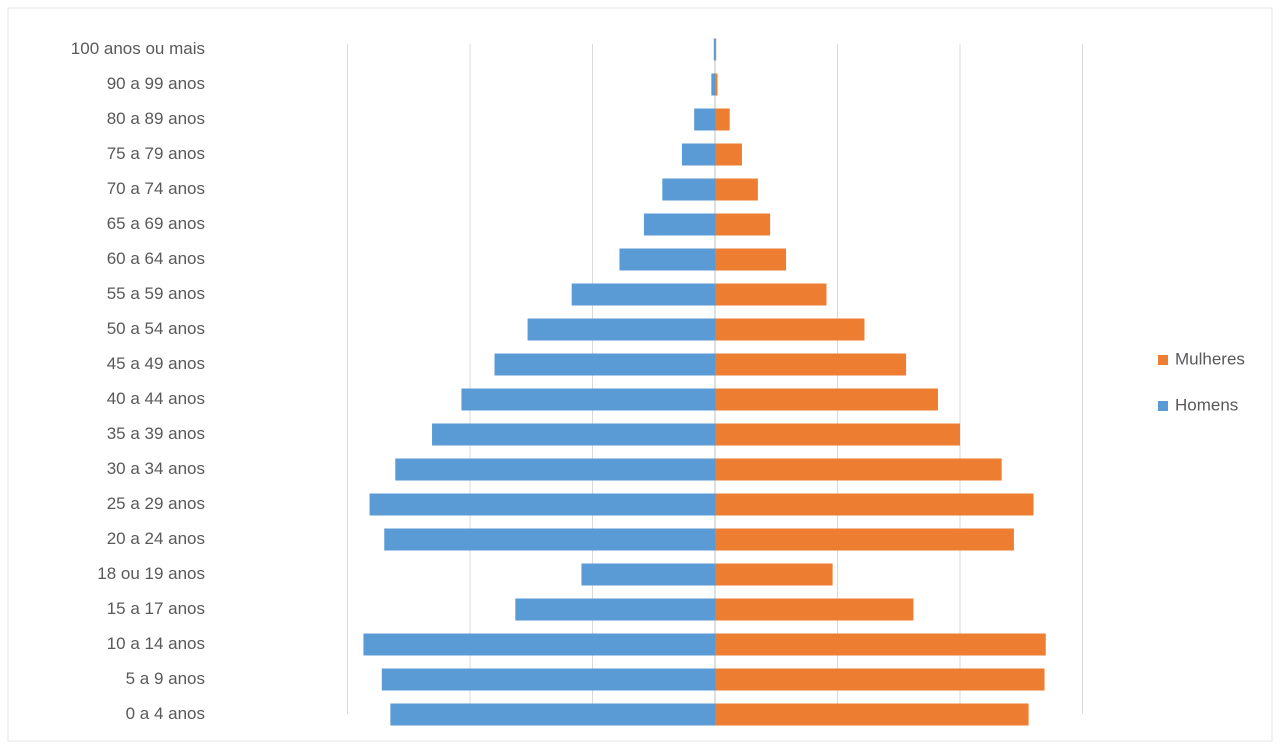 This screenshot has height=749, width=1280. Describe the element at coordinates (156, 538) in the screenshot. I see `y-tick-label: 20 a 24 anos` at that location.